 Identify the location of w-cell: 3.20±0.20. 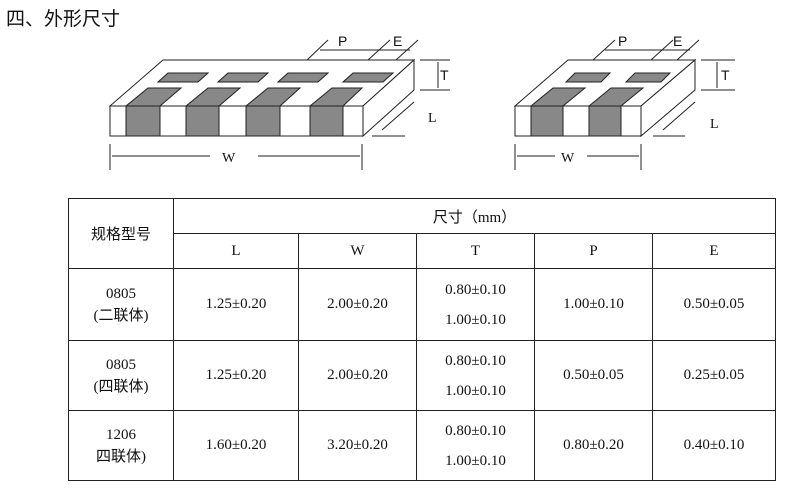
(357, 445).